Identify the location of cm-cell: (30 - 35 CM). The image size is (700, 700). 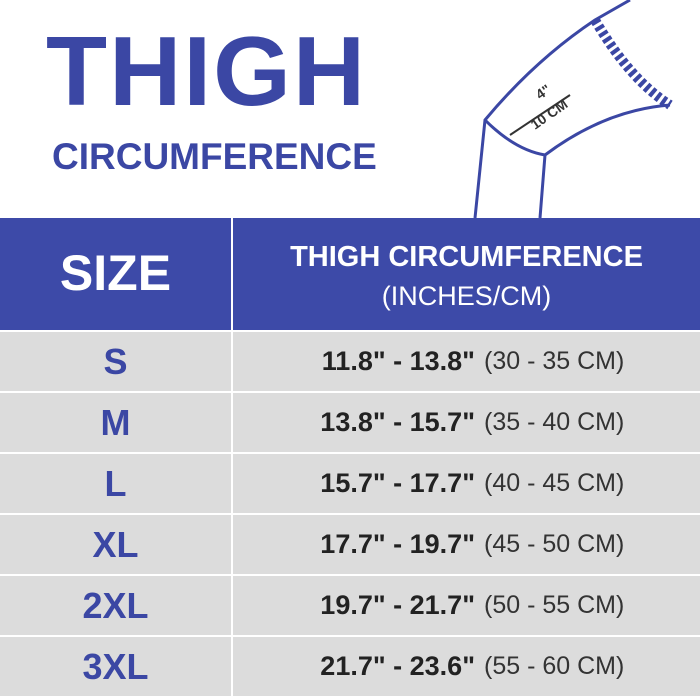
(554, 361).